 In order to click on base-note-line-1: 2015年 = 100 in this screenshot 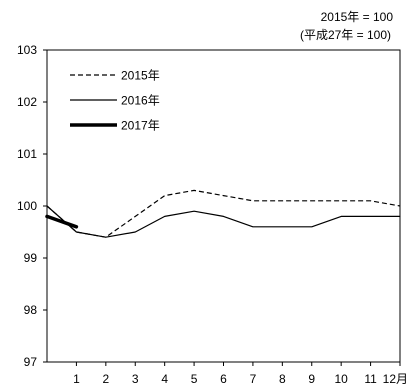, I will do `click(357, 17)`.